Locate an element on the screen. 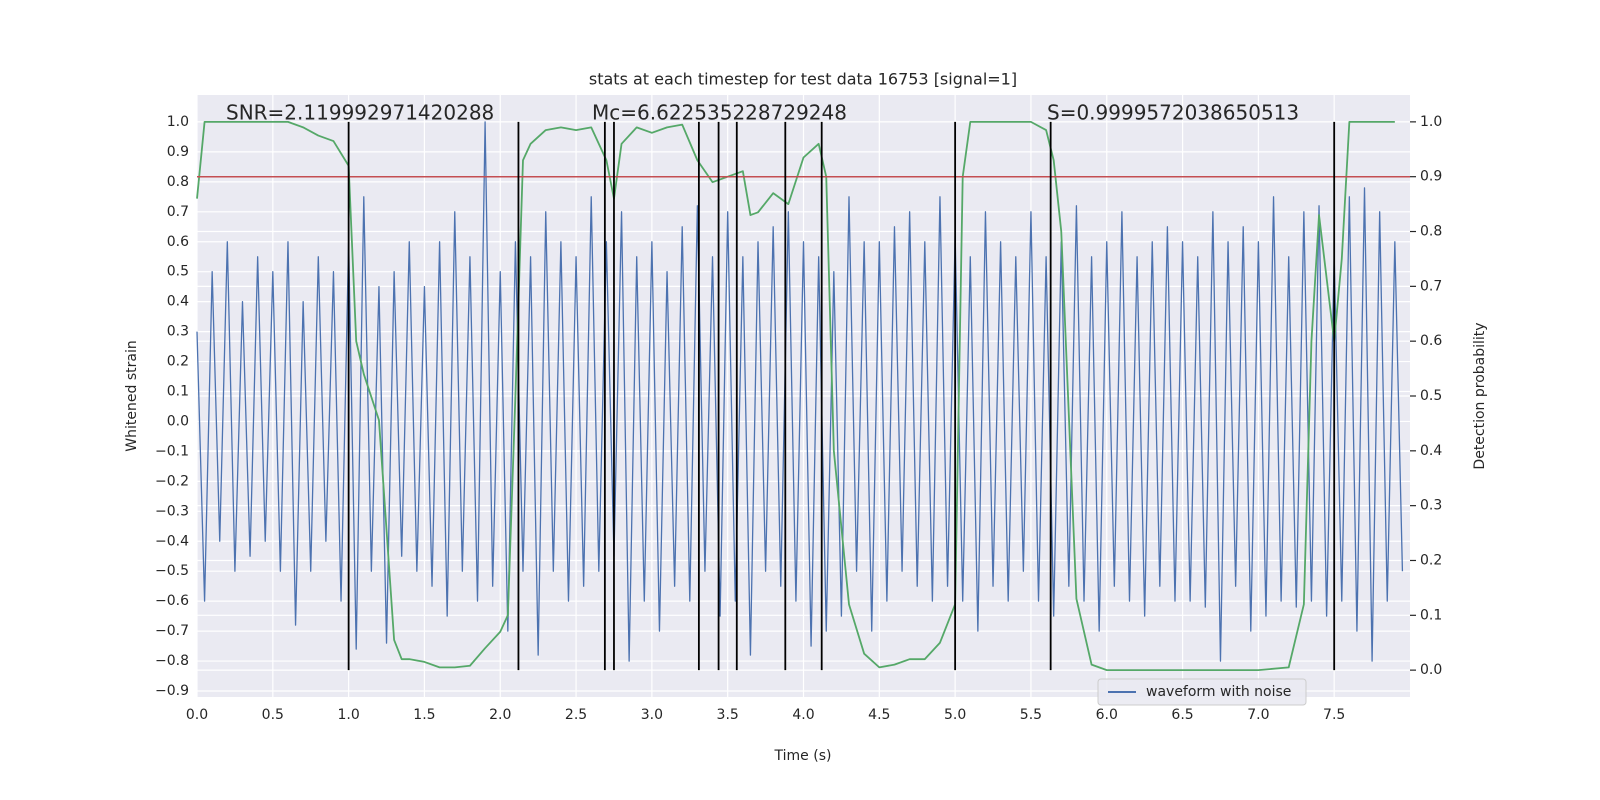  y-tick-label: 0.7 is located at coordinates (178, 212).